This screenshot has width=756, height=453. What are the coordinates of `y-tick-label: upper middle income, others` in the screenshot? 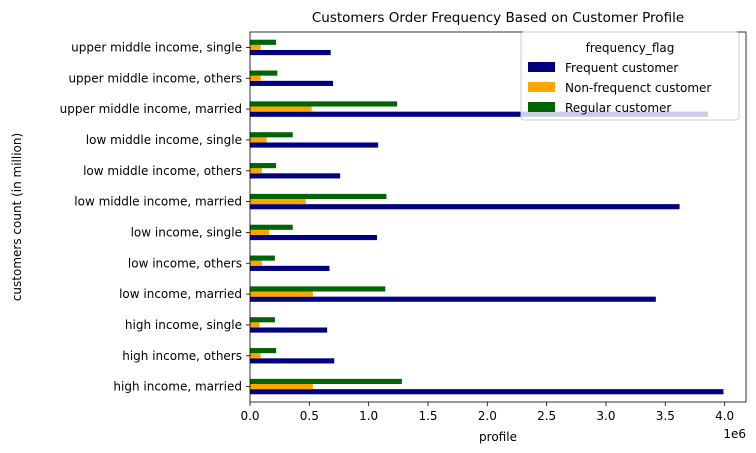 It's located at (155, 78).